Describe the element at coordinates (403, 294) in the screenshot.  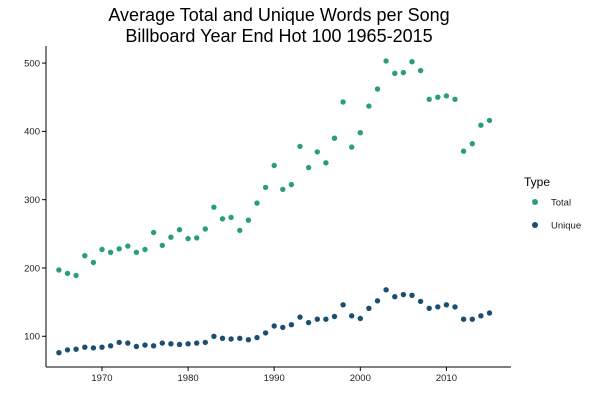
I see `point-unique-2005` at that location.